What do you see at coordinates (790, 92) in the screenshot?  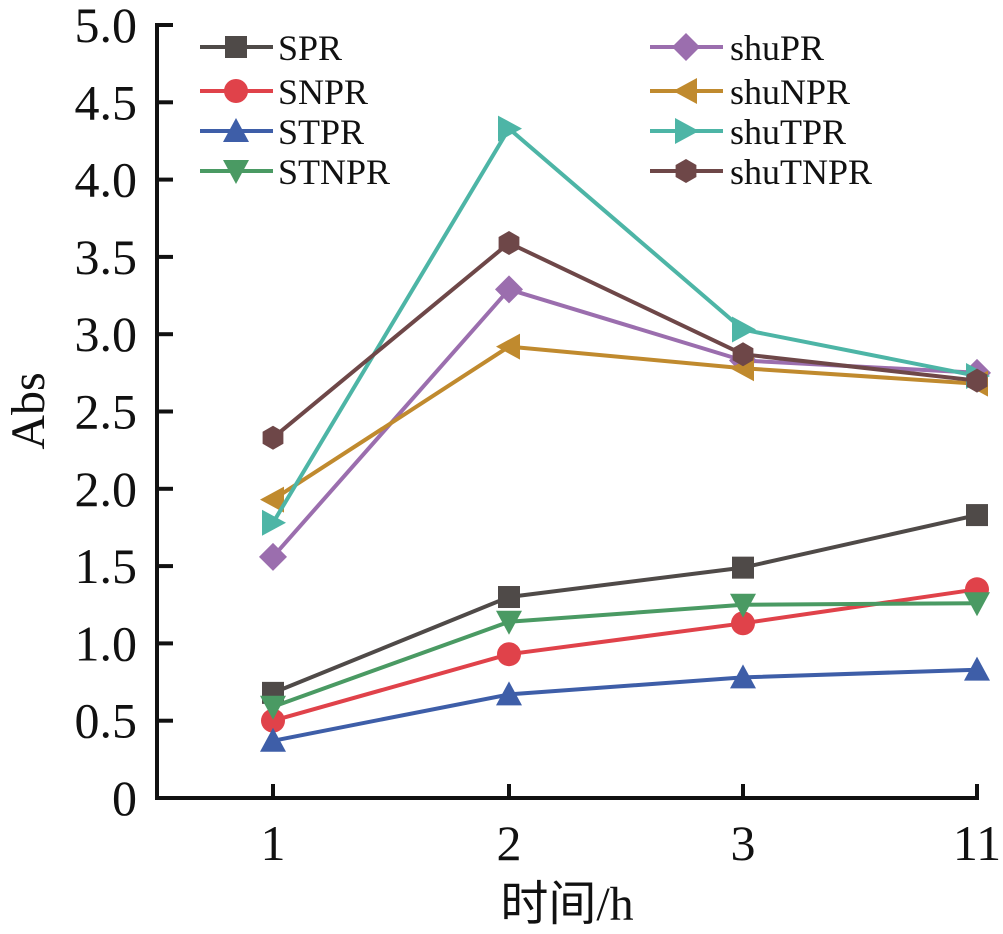 I see `legend-label: shuNPR` at bounding box center [790, 92].